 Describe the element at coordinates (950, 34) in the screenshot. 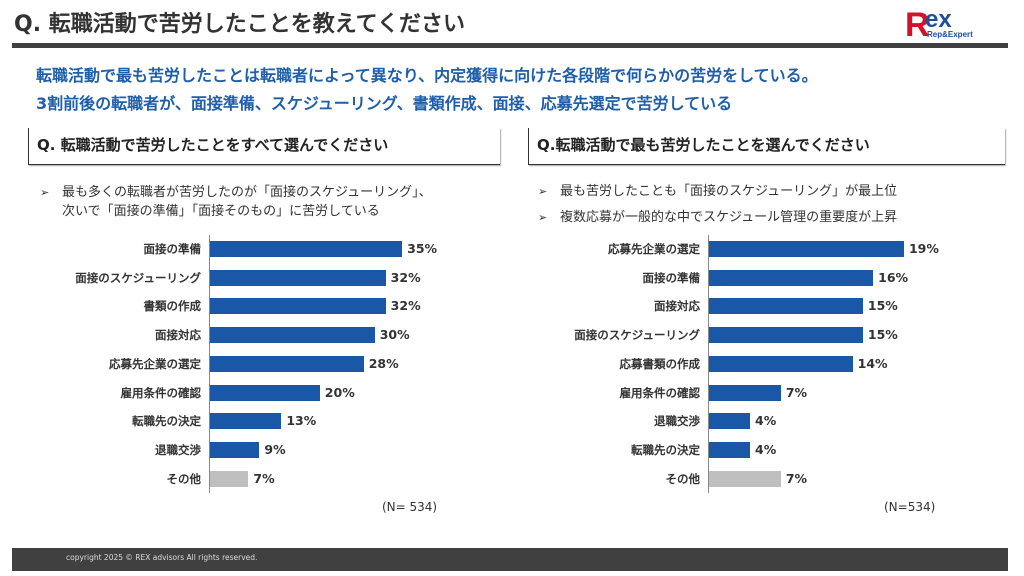

I see `svg-text: Rep&Expert` at that location.